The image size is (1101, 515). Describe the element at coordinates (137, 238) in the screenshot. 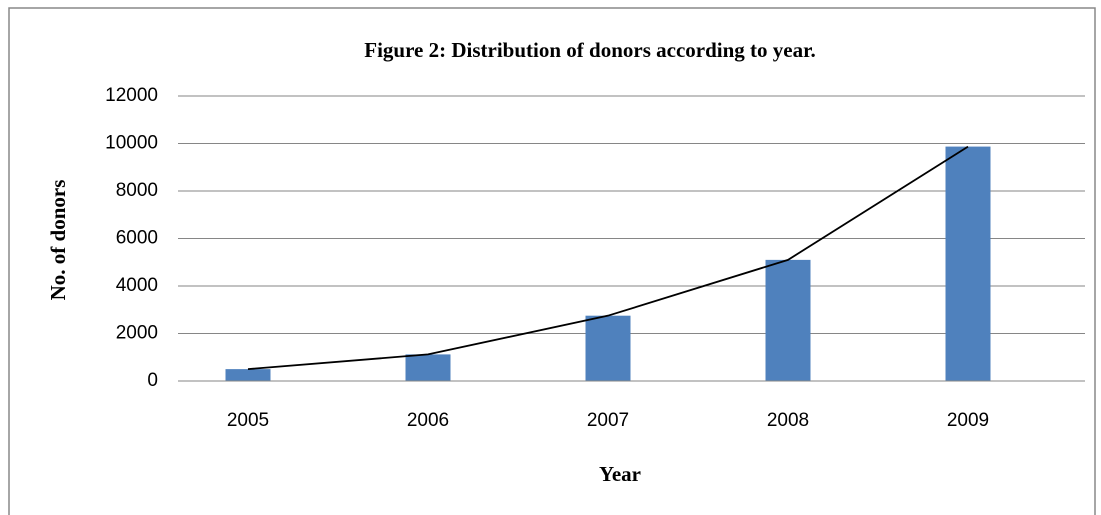

I see `y-tick-label: 6000` at that location.